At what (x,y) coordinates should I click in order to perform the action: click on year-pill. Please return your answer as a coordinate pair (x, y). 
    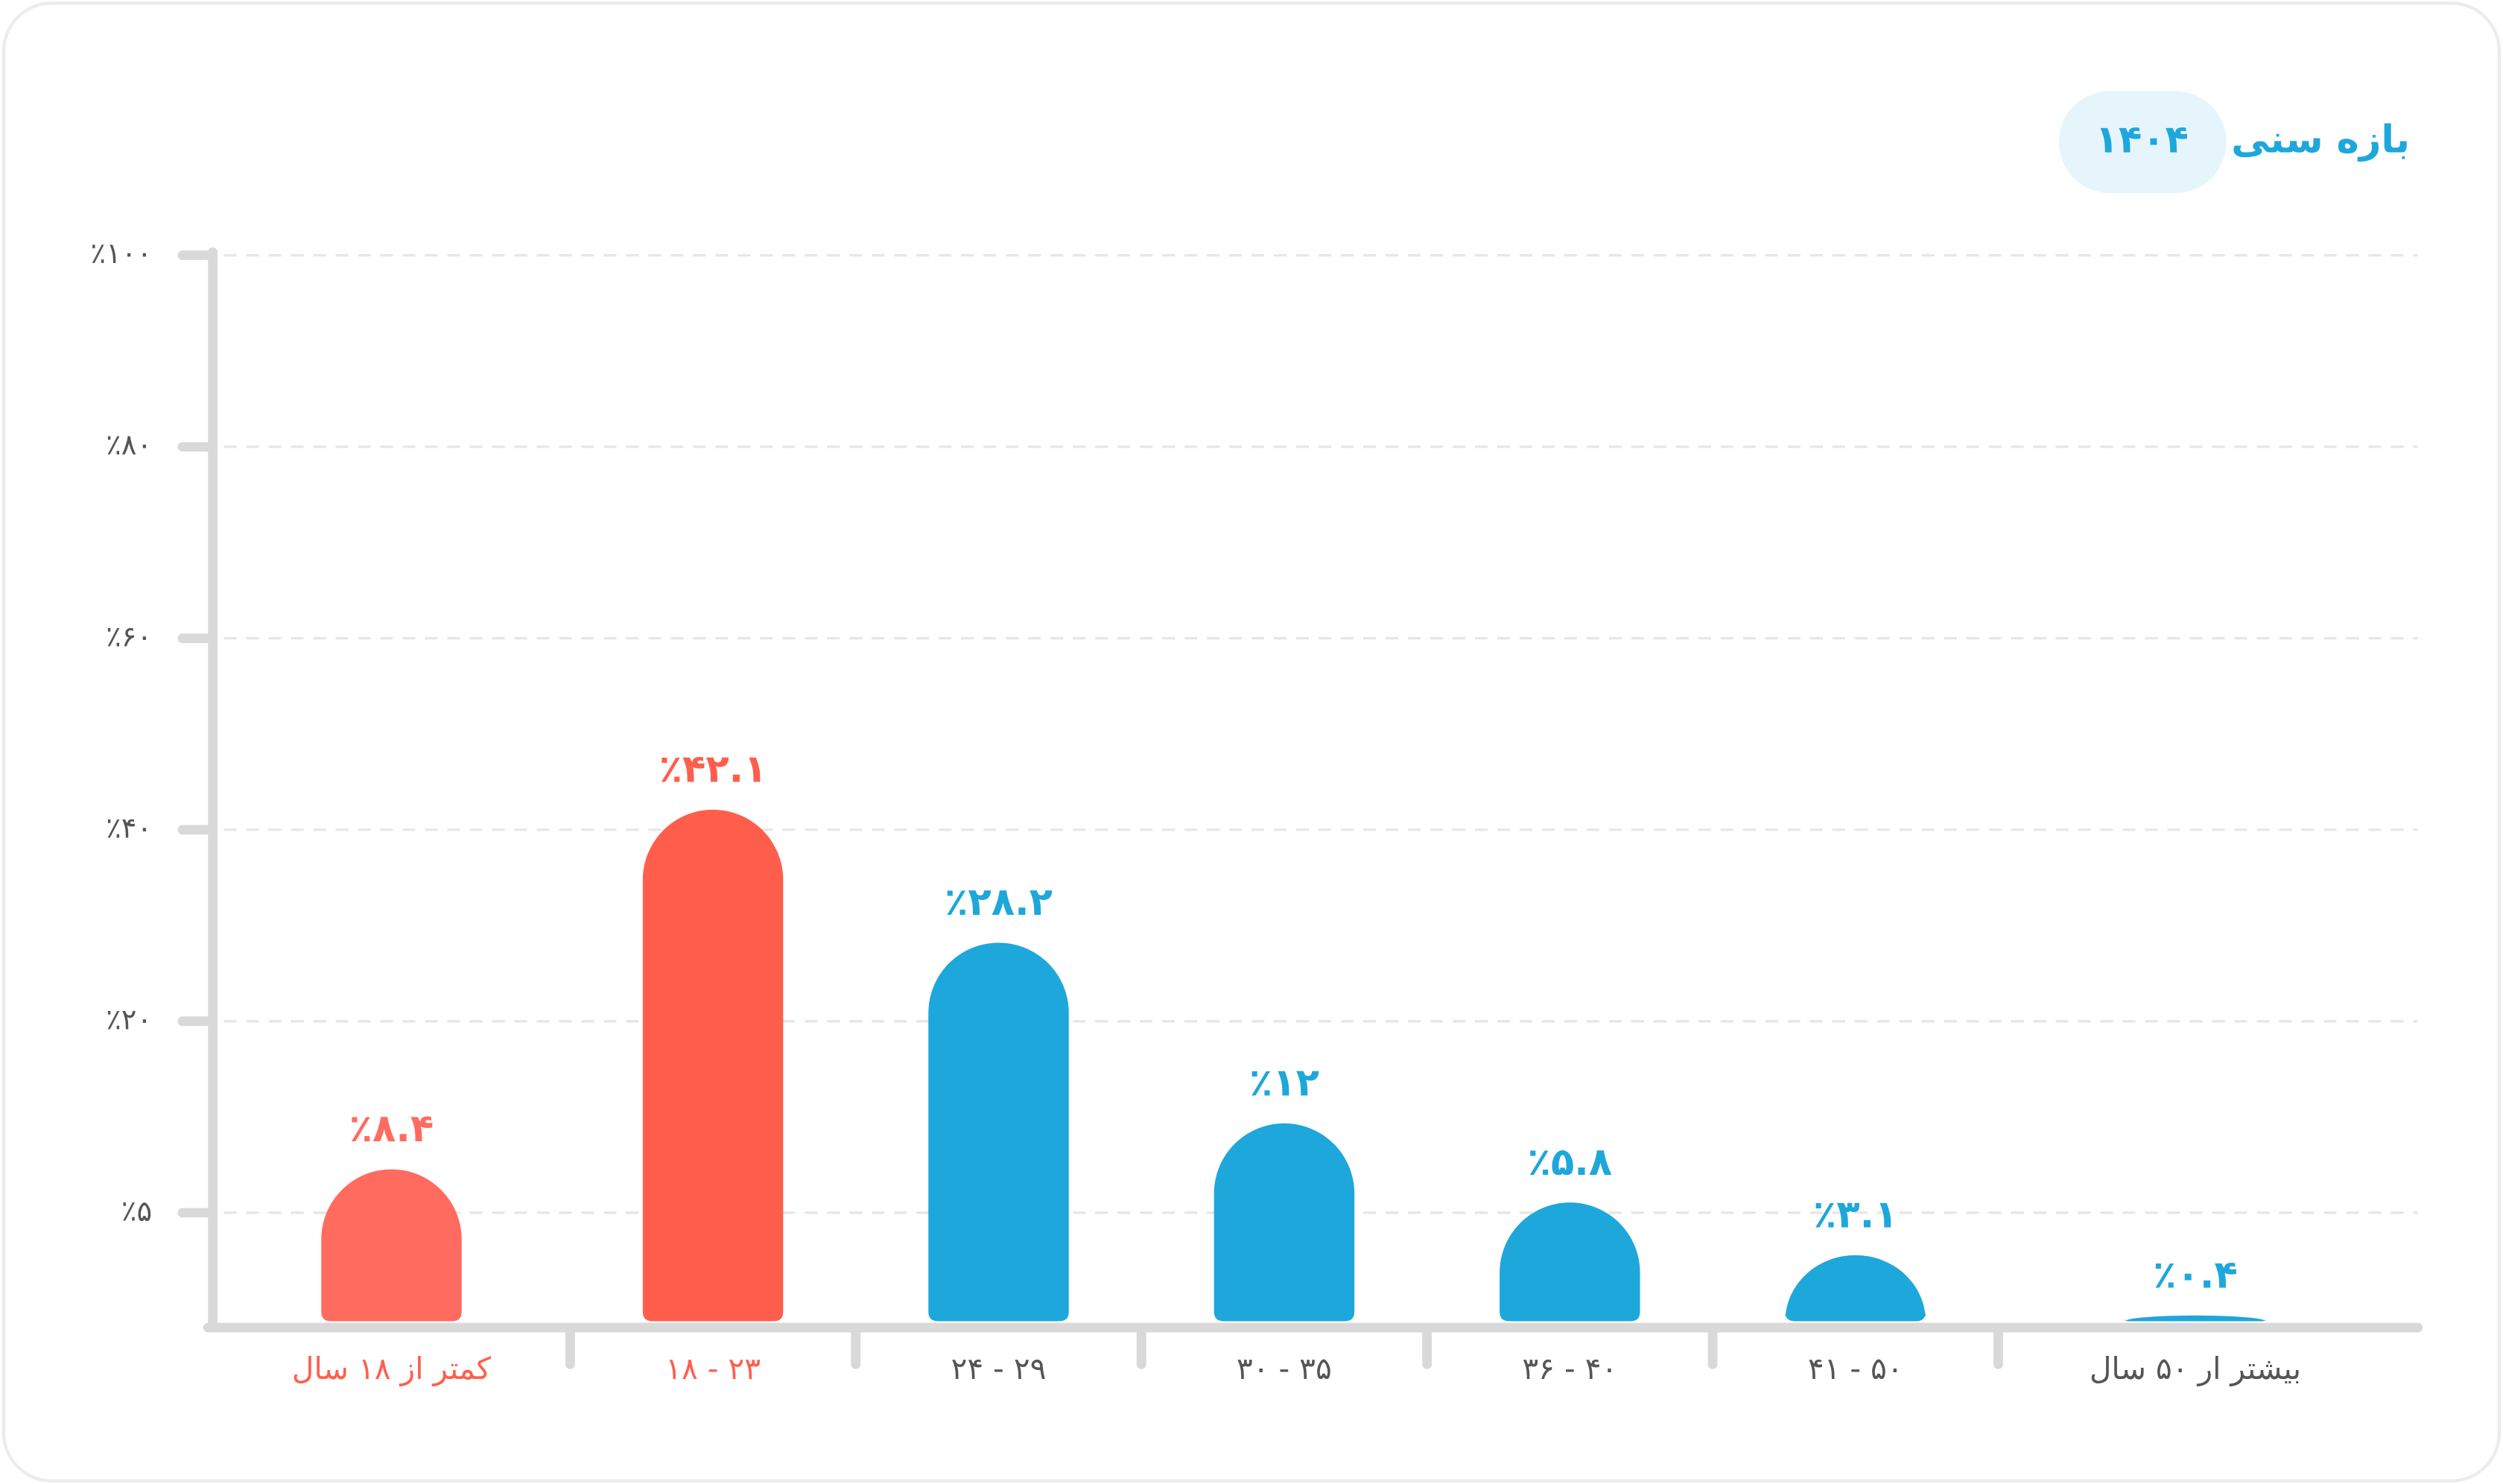
    Looking at the image, I should click on (2142, 142).